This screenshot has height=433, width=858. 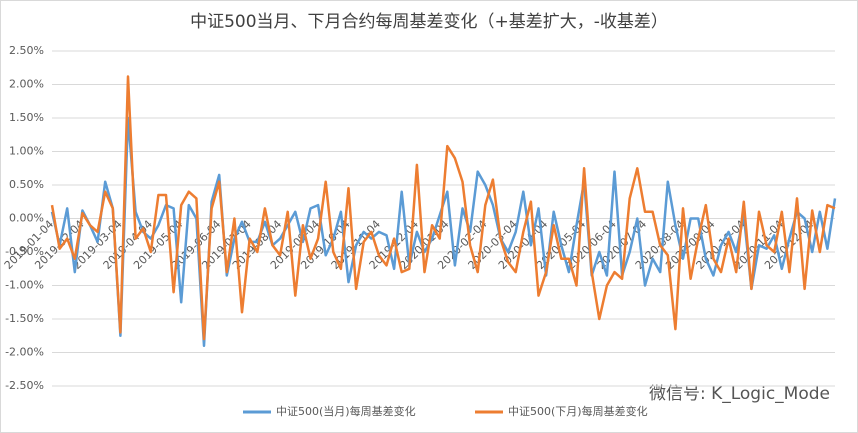 I want to click on y-tick-label: 0.50%, so click(x=26, y=184).